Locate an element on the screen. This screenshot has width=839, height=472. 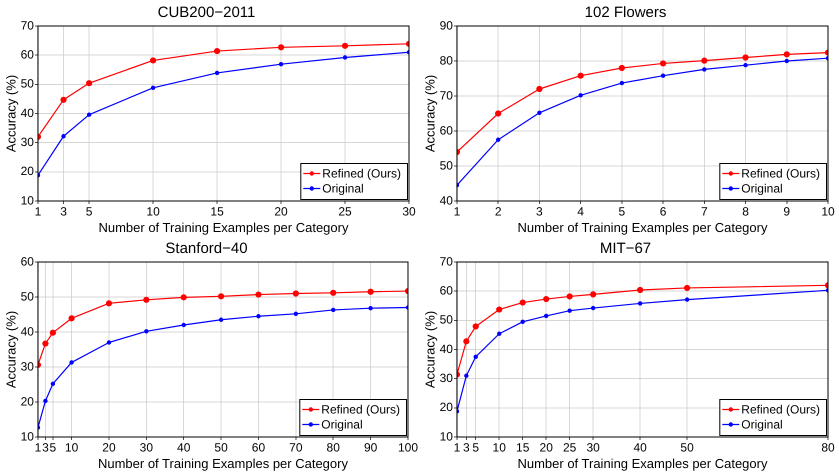
x-tick-label: 6 is located at coordinates (663, 211).